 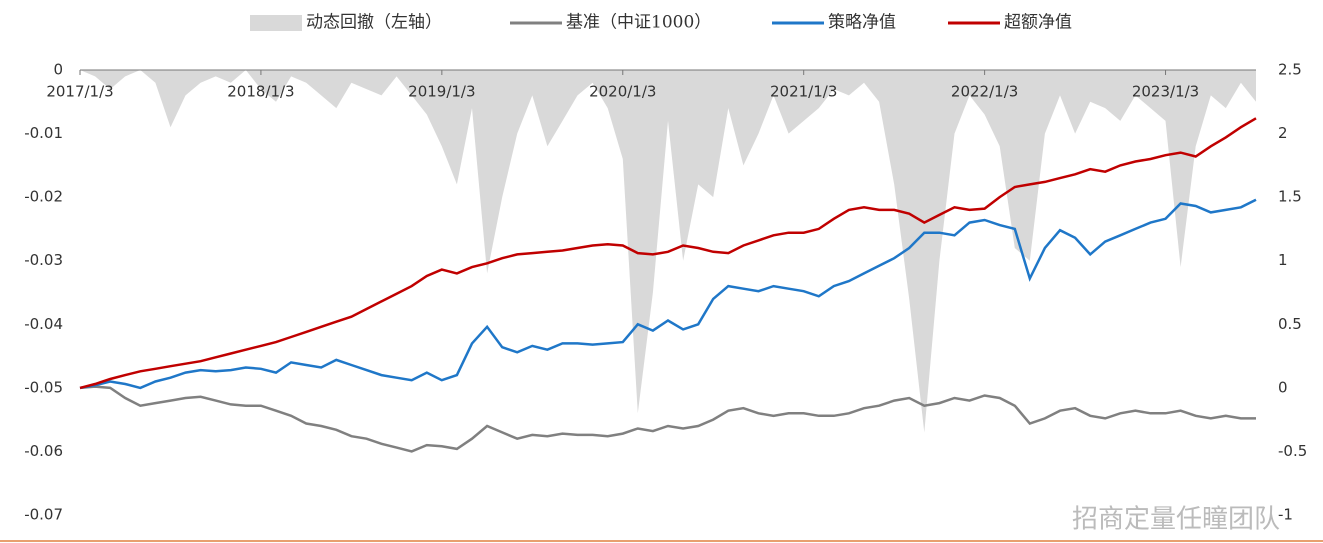 I want to click on x-tick-label: 2022/1/3, so click(x=984, y=92).